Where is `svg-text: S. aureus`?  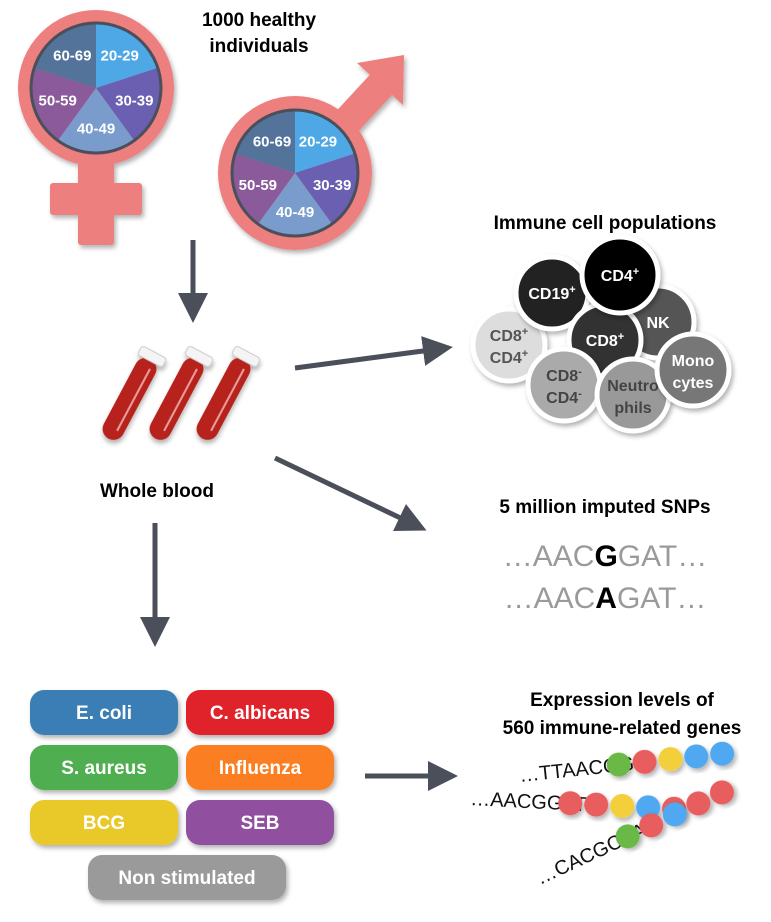 svg-text: S. aureus is located at coordinates (104, 768).